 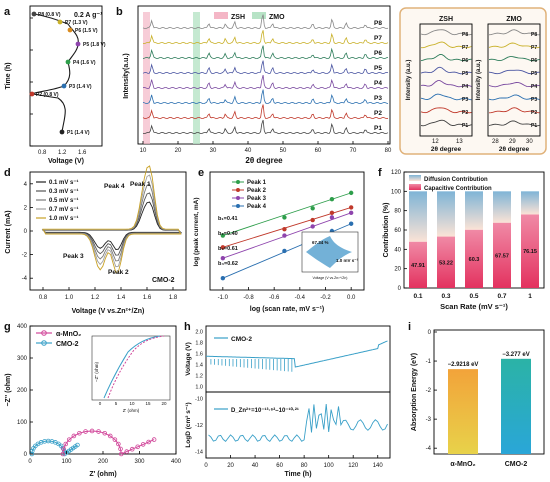 What do you see at coordinates (297, 474) in the screenshot?
I see `panel-h-xlabel: Time (h)` at bounding box center [297, 474].